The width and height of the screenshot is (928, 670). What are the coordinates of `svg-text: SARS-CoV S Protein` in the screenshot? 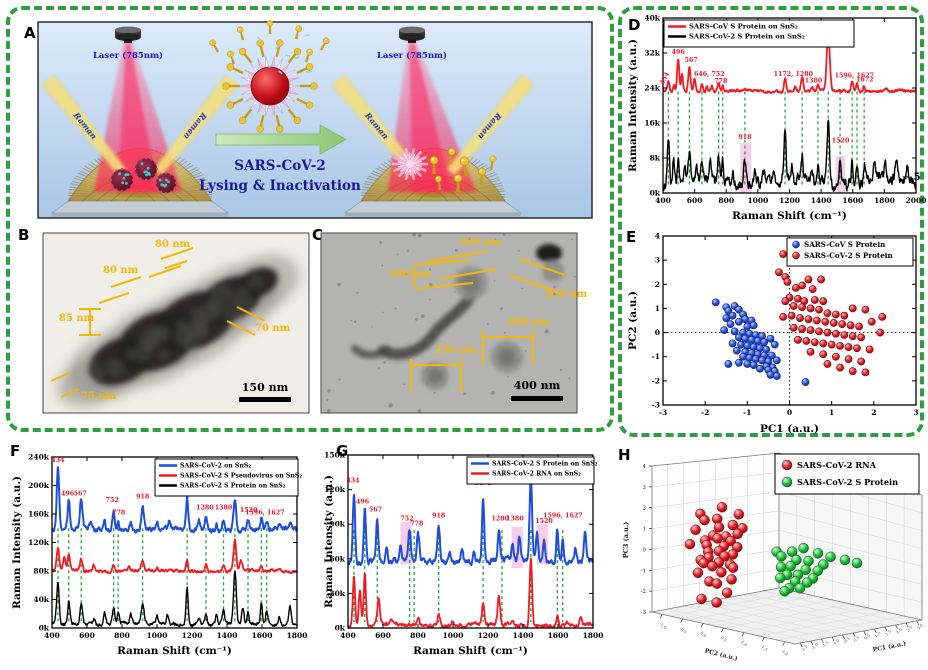 It's located at (845, 244).